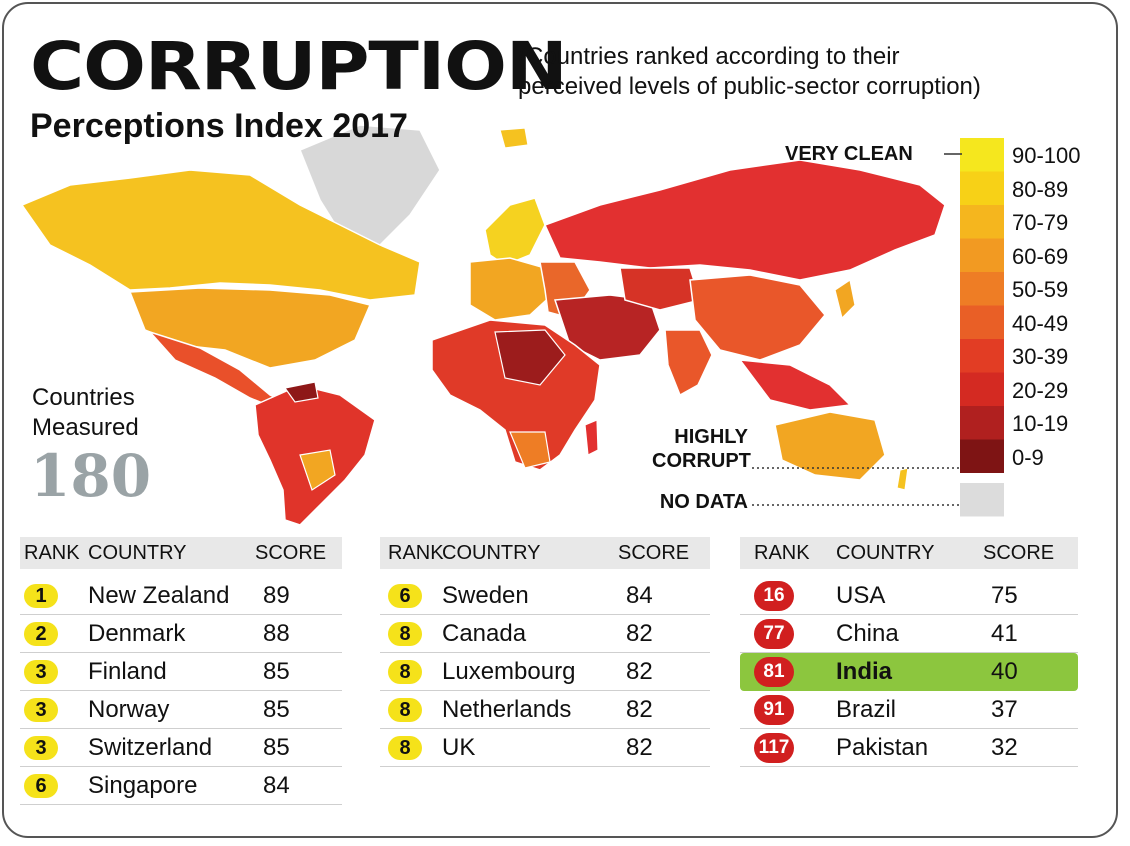 Image resolution: width=1130 pixels, height=846 pixels. Describe the element at coordinates (545, 596) in the screenshot. I see `table-row: 6 Sweden 84` at that location.